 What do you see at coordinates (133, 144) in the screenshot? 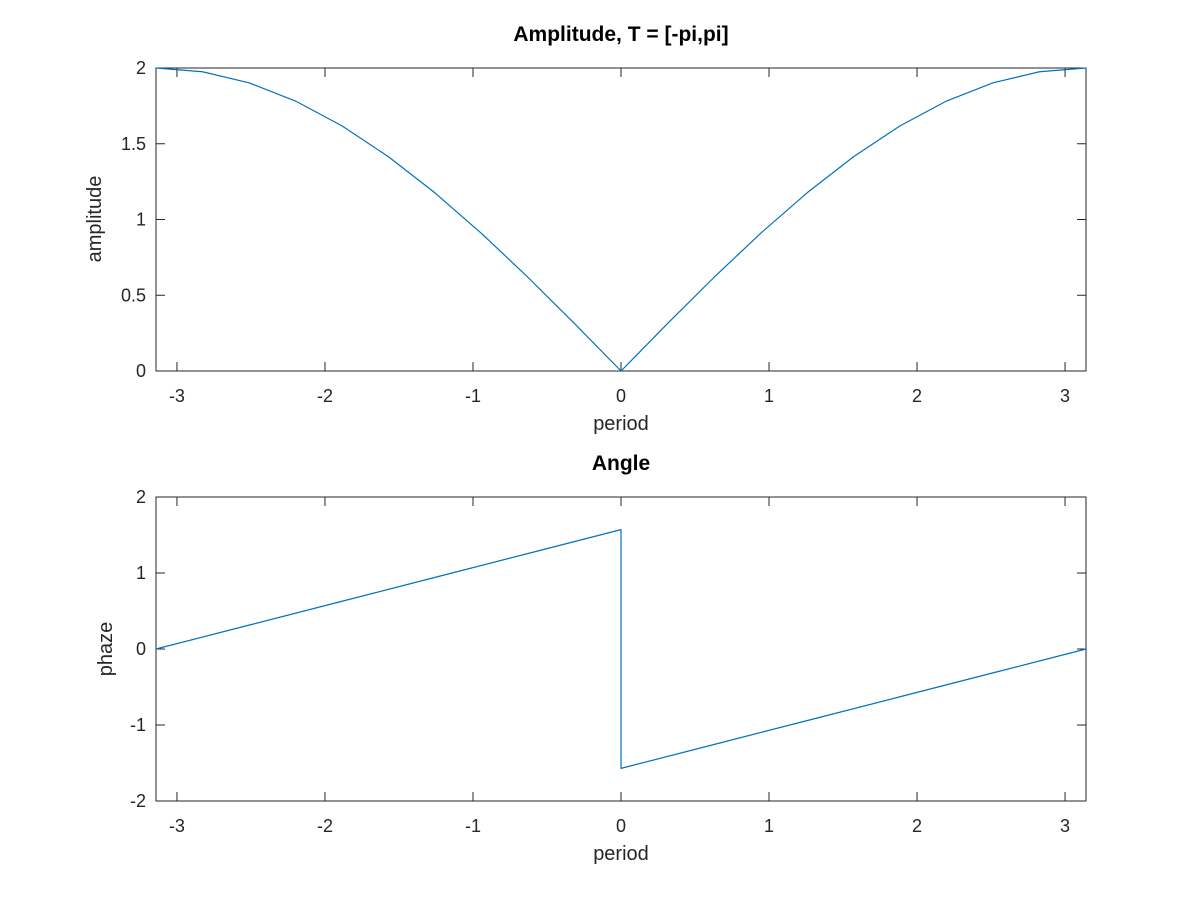
I see `y-tick-label: 1.5` at bounding box center [133, 144].